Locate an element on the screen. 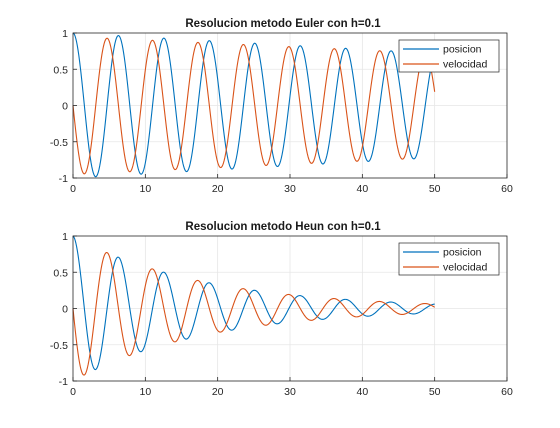 Image resolution: width=560 pixels, height=428 pixels. chart-title: Resolucion metodo Euler con h=0.1 is located at coordinates (283, 24).